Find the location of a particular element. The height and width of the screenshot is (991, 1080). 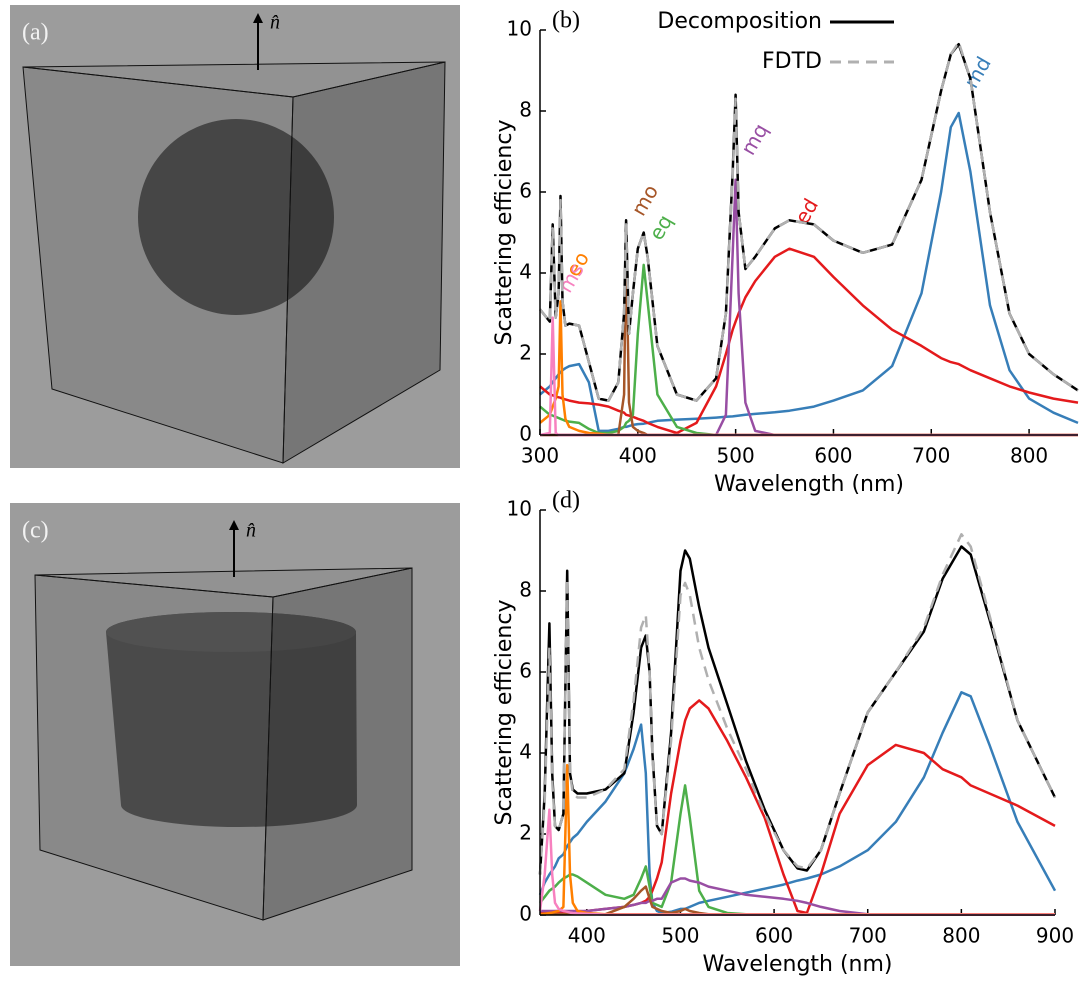

sphere is located at coordinates (236, 217).